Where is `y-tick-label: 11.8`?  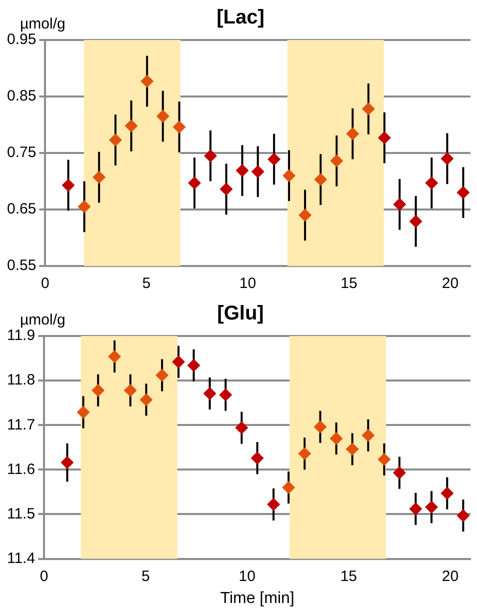 y-tick-label: 11.8 is located at coordinates (21, 380).